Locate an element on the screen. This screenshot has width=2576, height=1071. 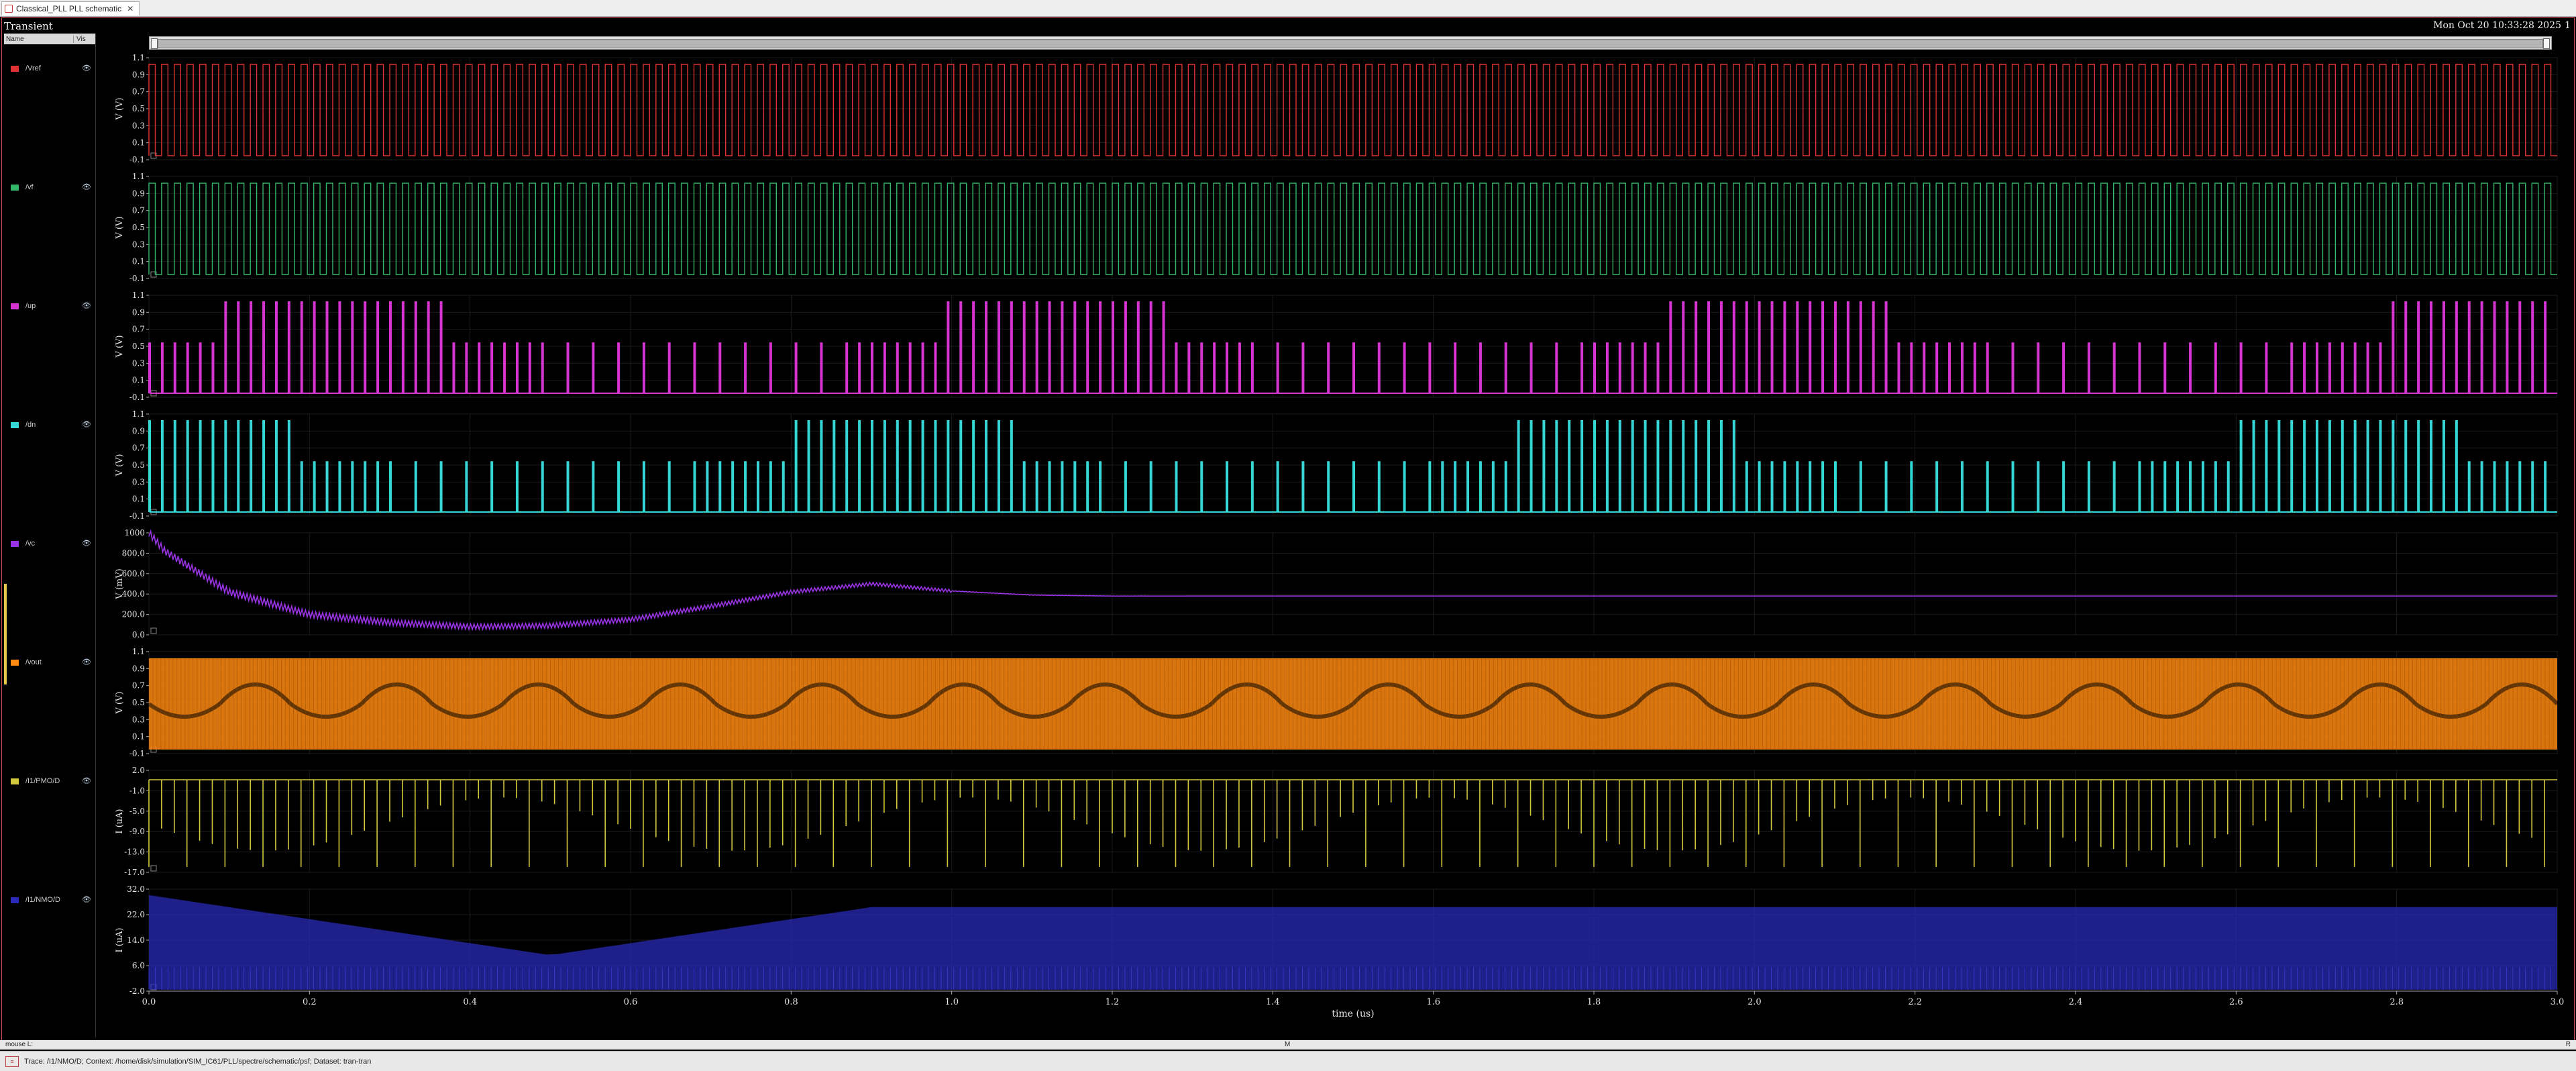
y-tick-label: 800.0 is located at coordinates (133, 553).